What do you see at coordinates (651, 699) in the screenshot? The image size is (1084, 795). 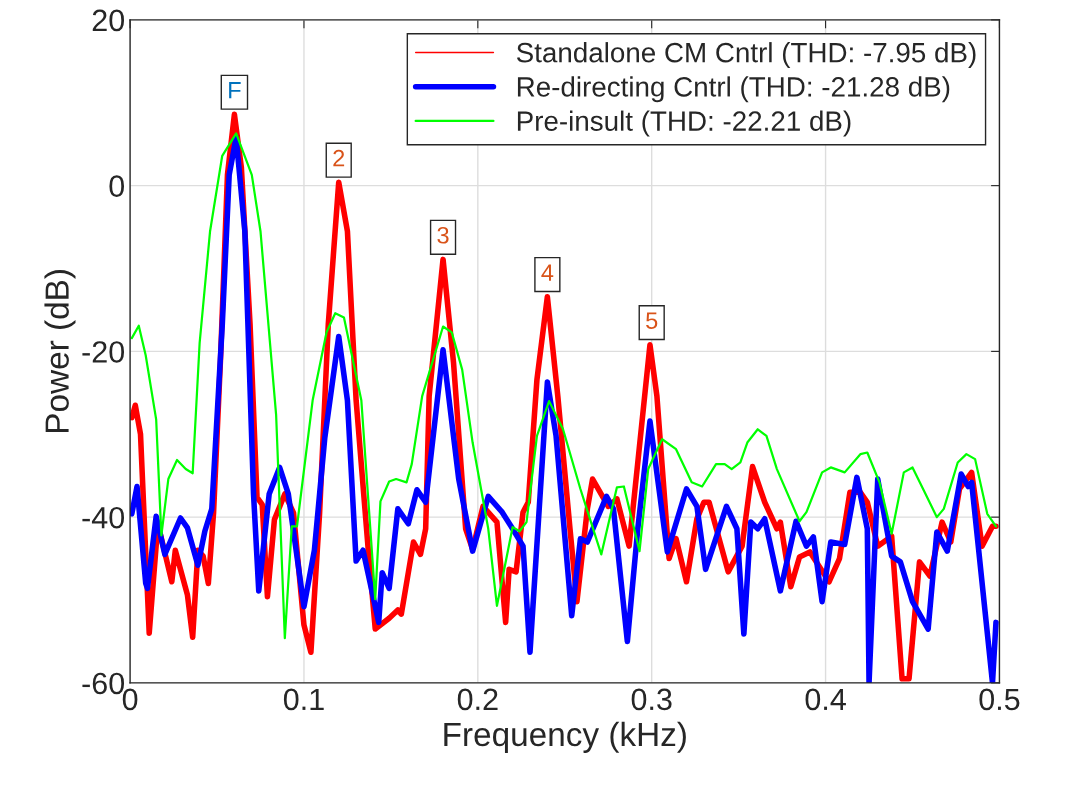 I see `x-tick-label: 0.3` at bounding box center [651, 699].